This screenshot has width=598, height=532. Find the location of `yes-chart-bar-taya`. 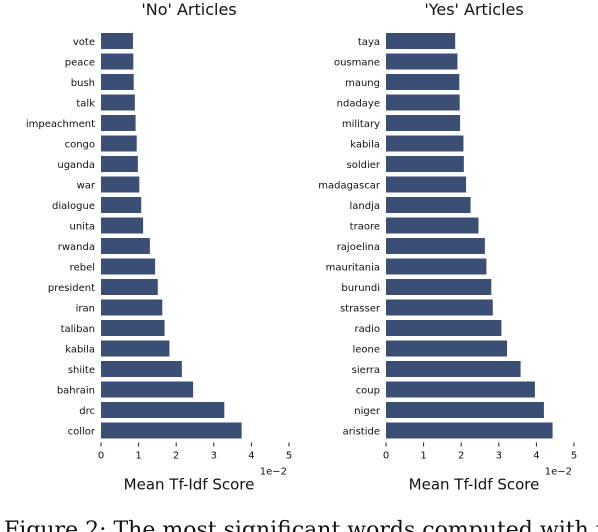

yes-chart-bar-taya is located at coordinates (421, 41).